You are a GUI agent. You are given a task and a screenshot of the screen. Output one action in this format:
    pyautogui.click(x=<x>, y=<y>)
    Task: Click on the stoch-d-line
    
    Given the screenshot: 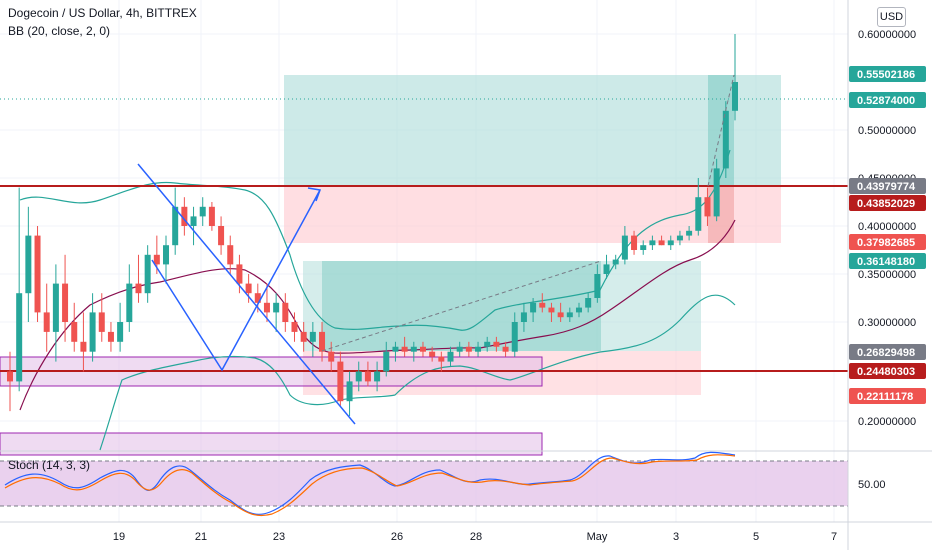 What is the action you would take?
    pyautogui.click(x=370, y=485)
    